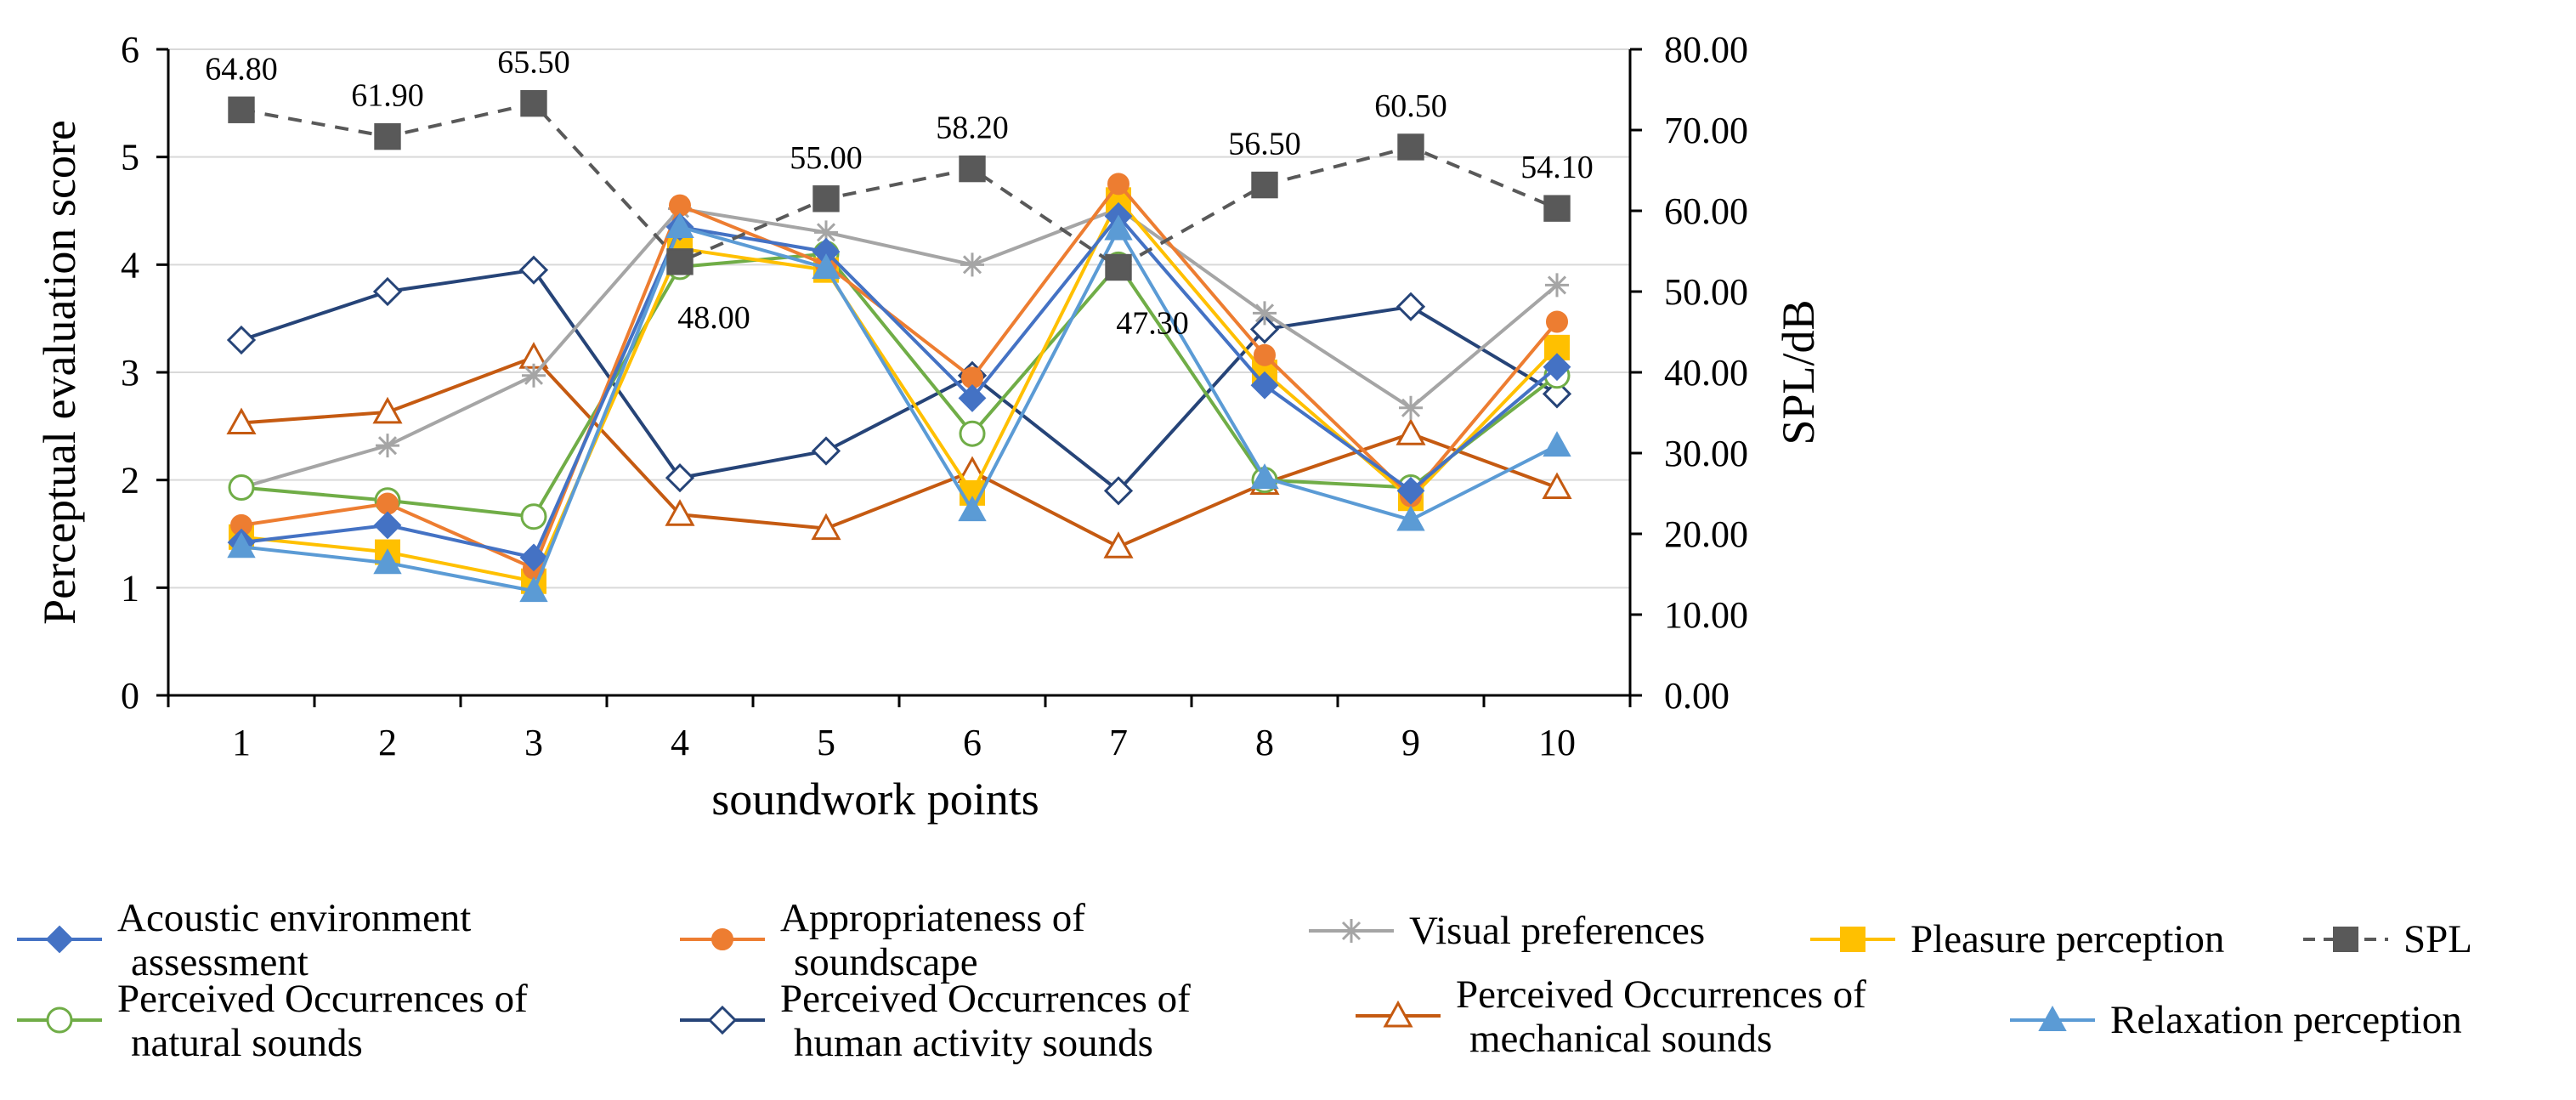  I want to click on spl-data-label: 61.90, so click(387, 96).